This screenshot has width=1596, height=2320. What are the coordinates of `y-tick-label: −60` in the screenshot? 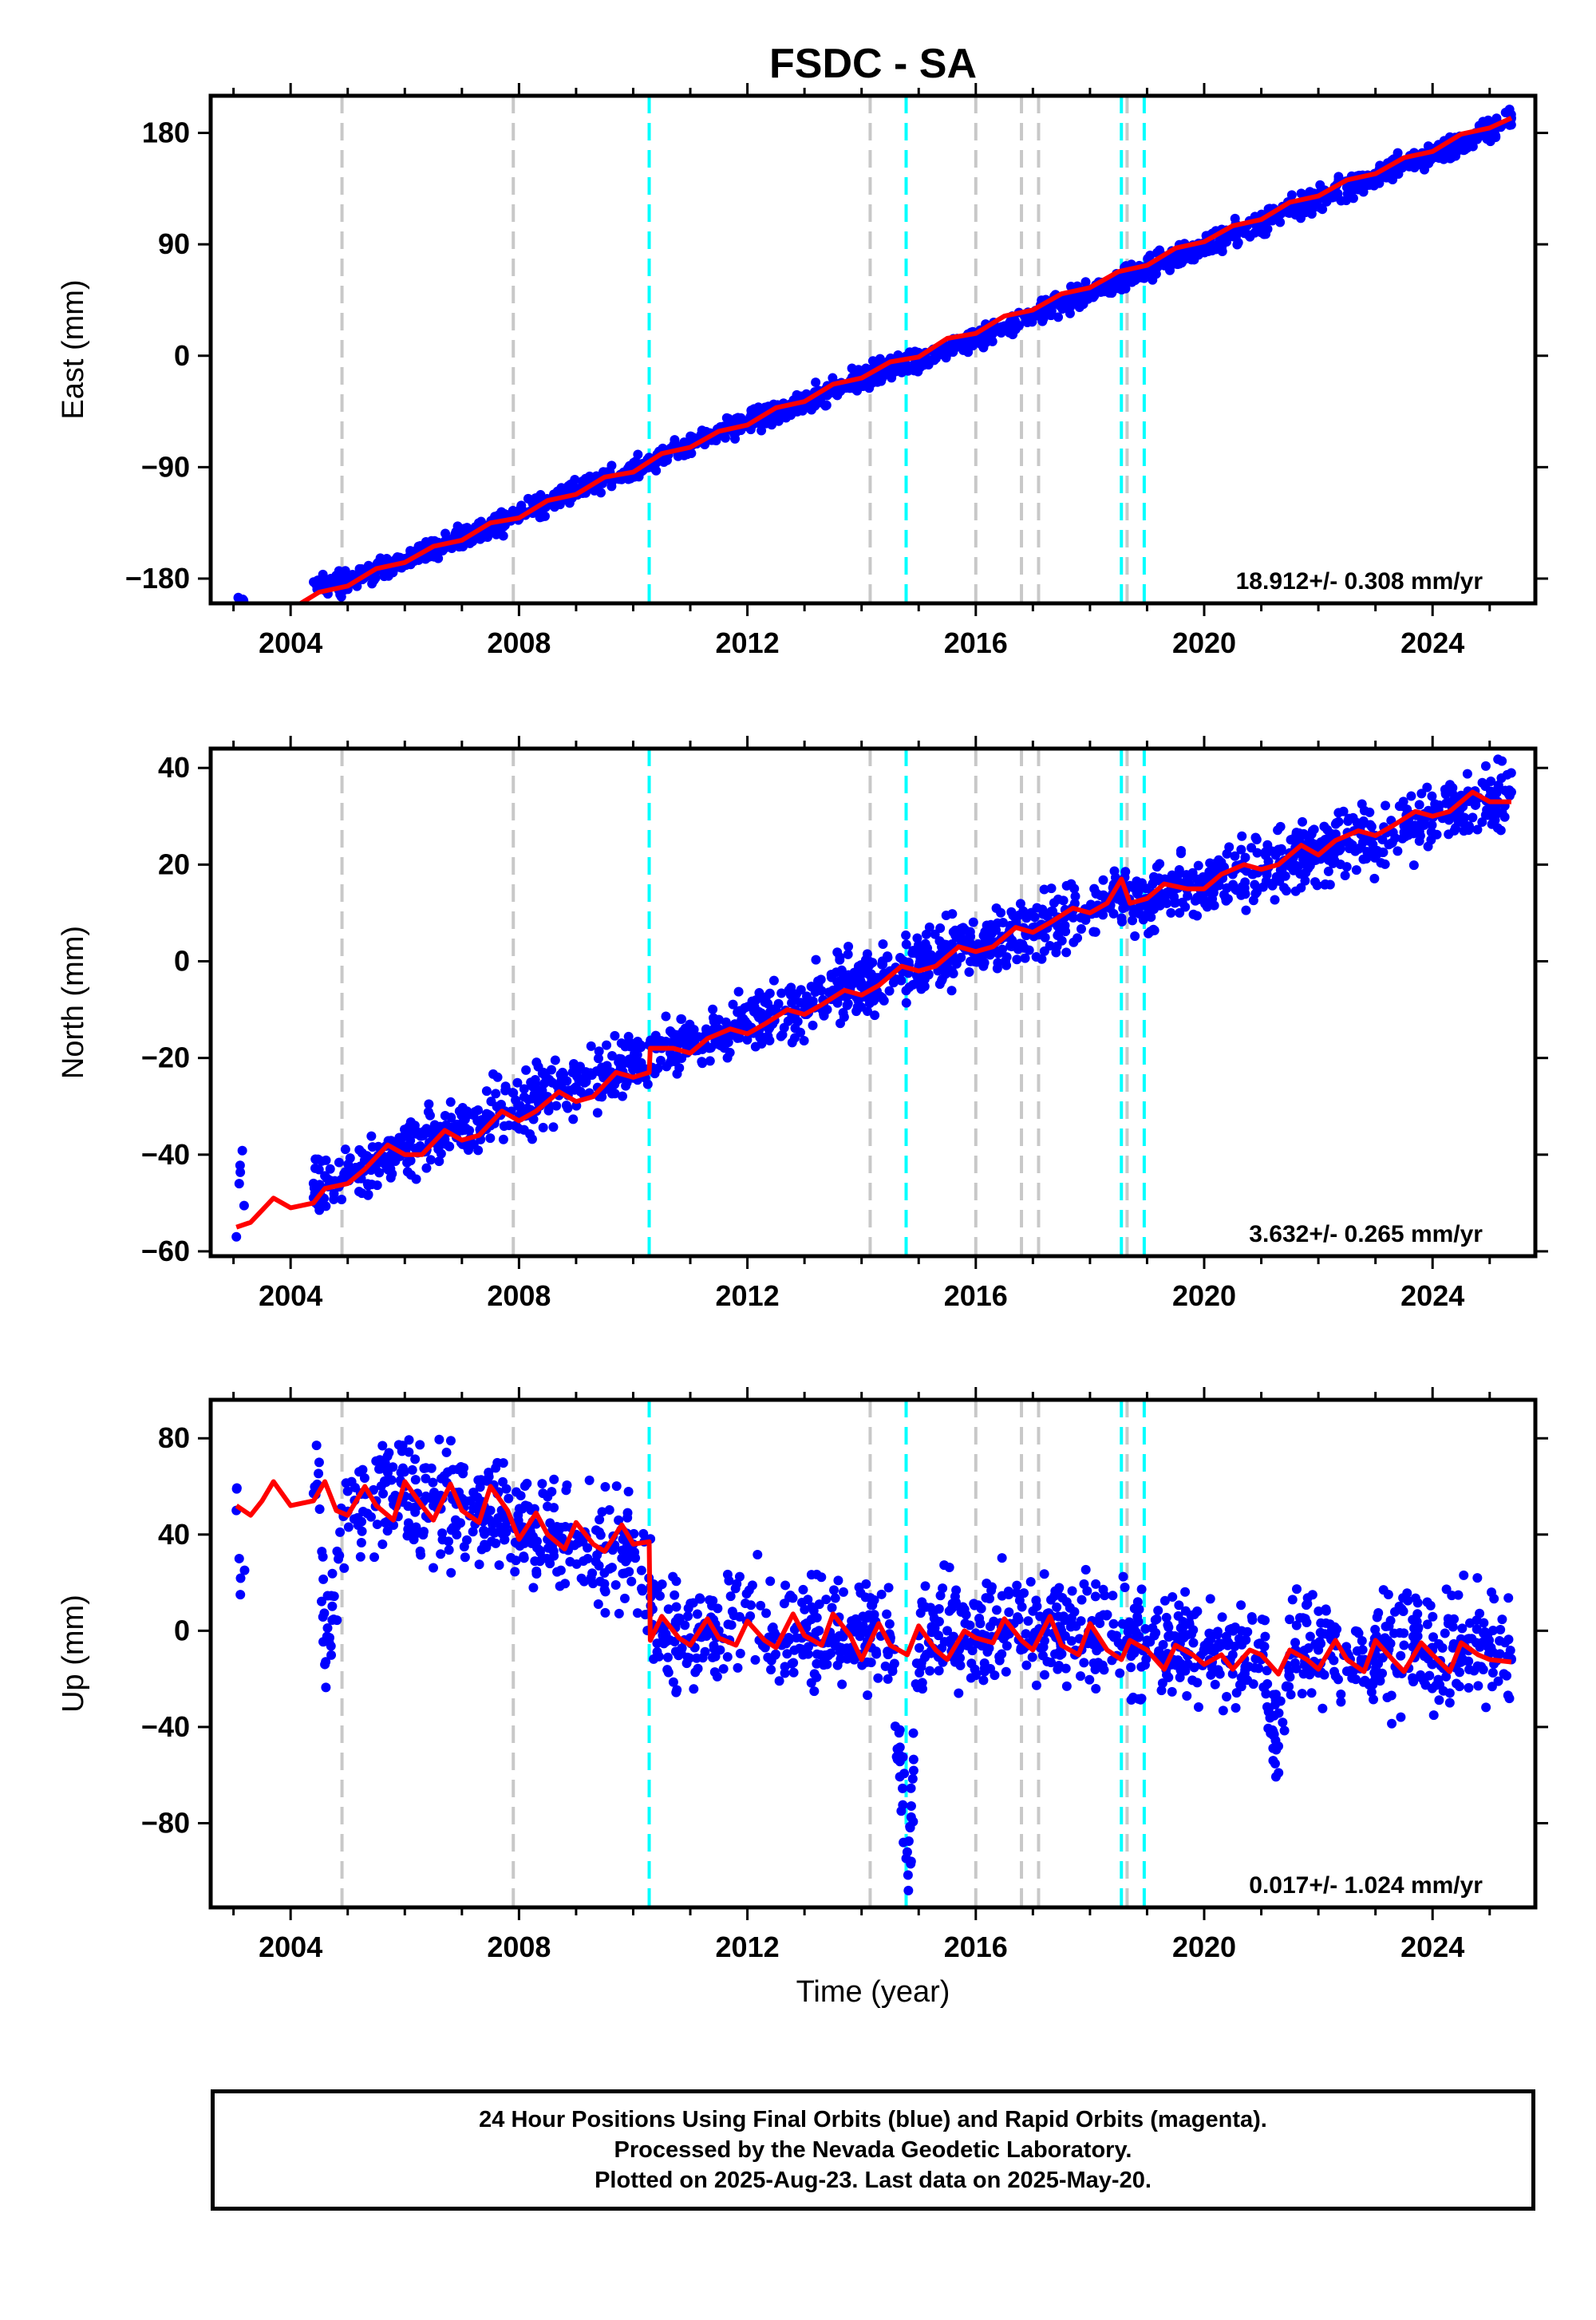 It's located at (165, 1251).